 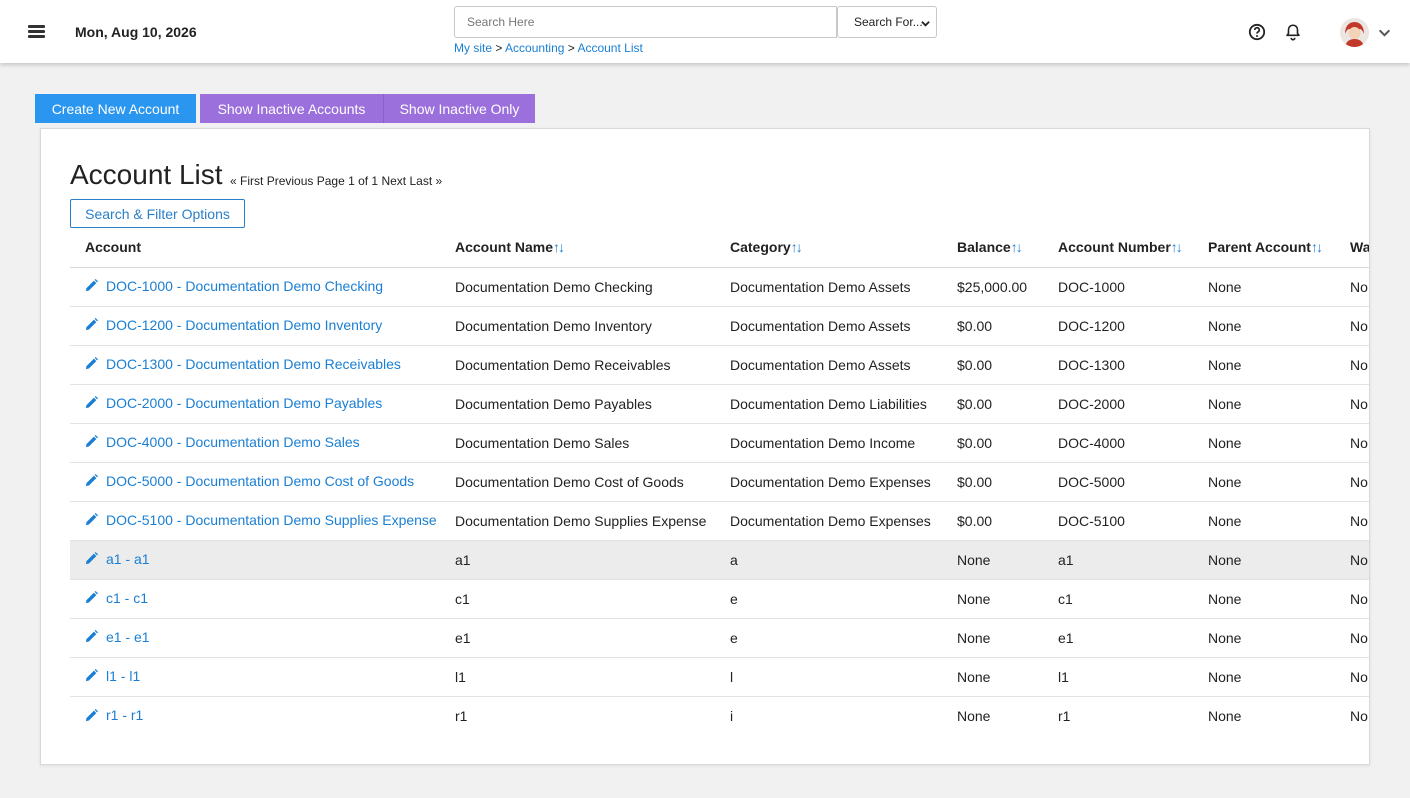 What do you see at coordinates (36, 31) in the screenshot?
I see `menu-icon` at bounding box center [36, 31].